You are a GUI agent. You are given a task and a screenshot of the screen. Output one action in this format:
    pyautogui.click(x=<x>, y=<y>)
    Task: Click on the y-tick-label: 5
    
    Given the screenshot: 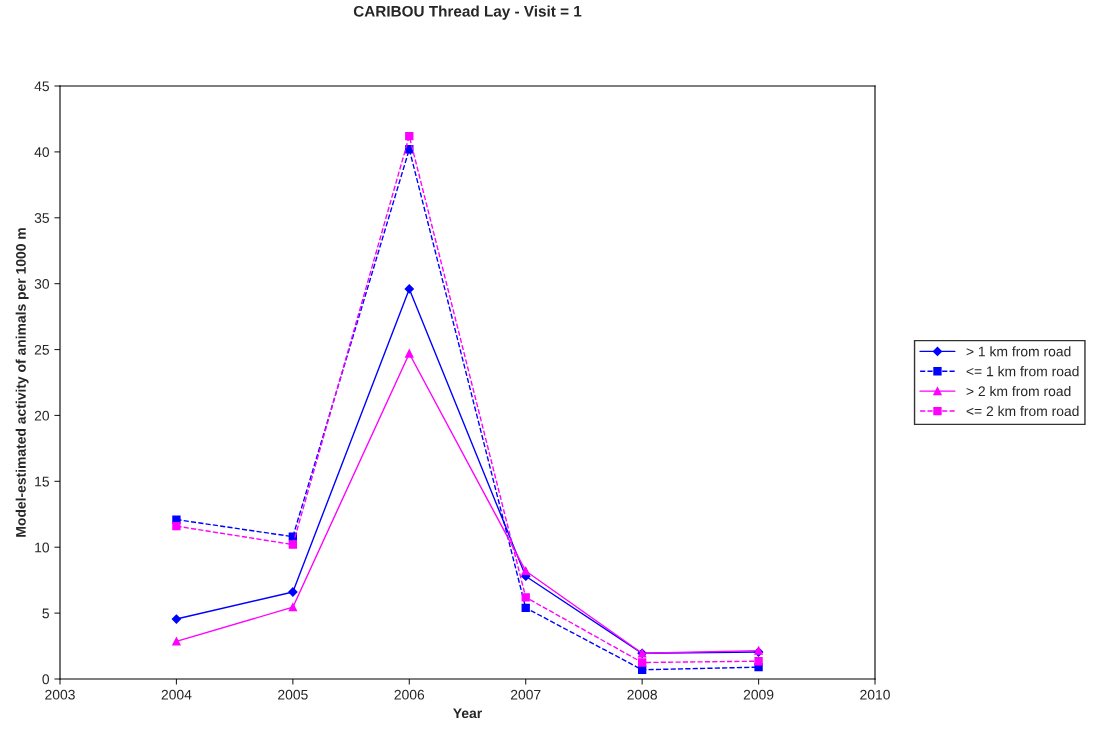 What is the action you would take?
    pyautogui.click(x=45, y=613)
    